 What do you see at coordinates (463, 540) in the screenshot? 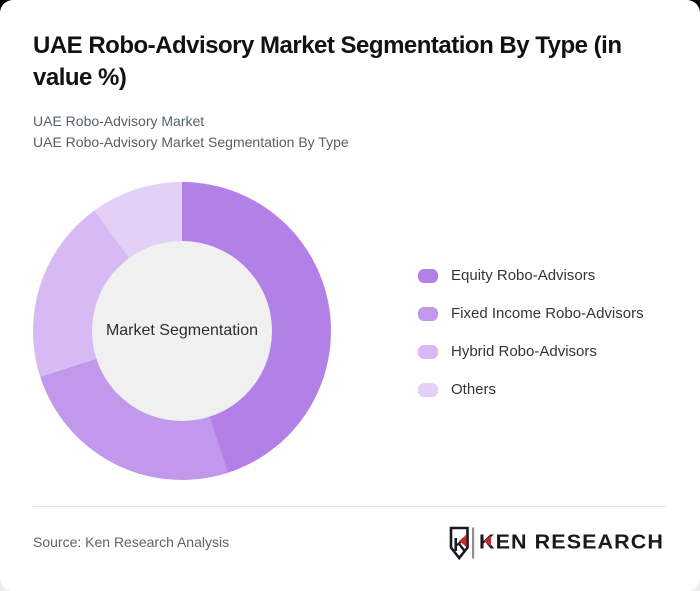
I see `logo-shield-triangle-icon` at bounding box center [463, 540].